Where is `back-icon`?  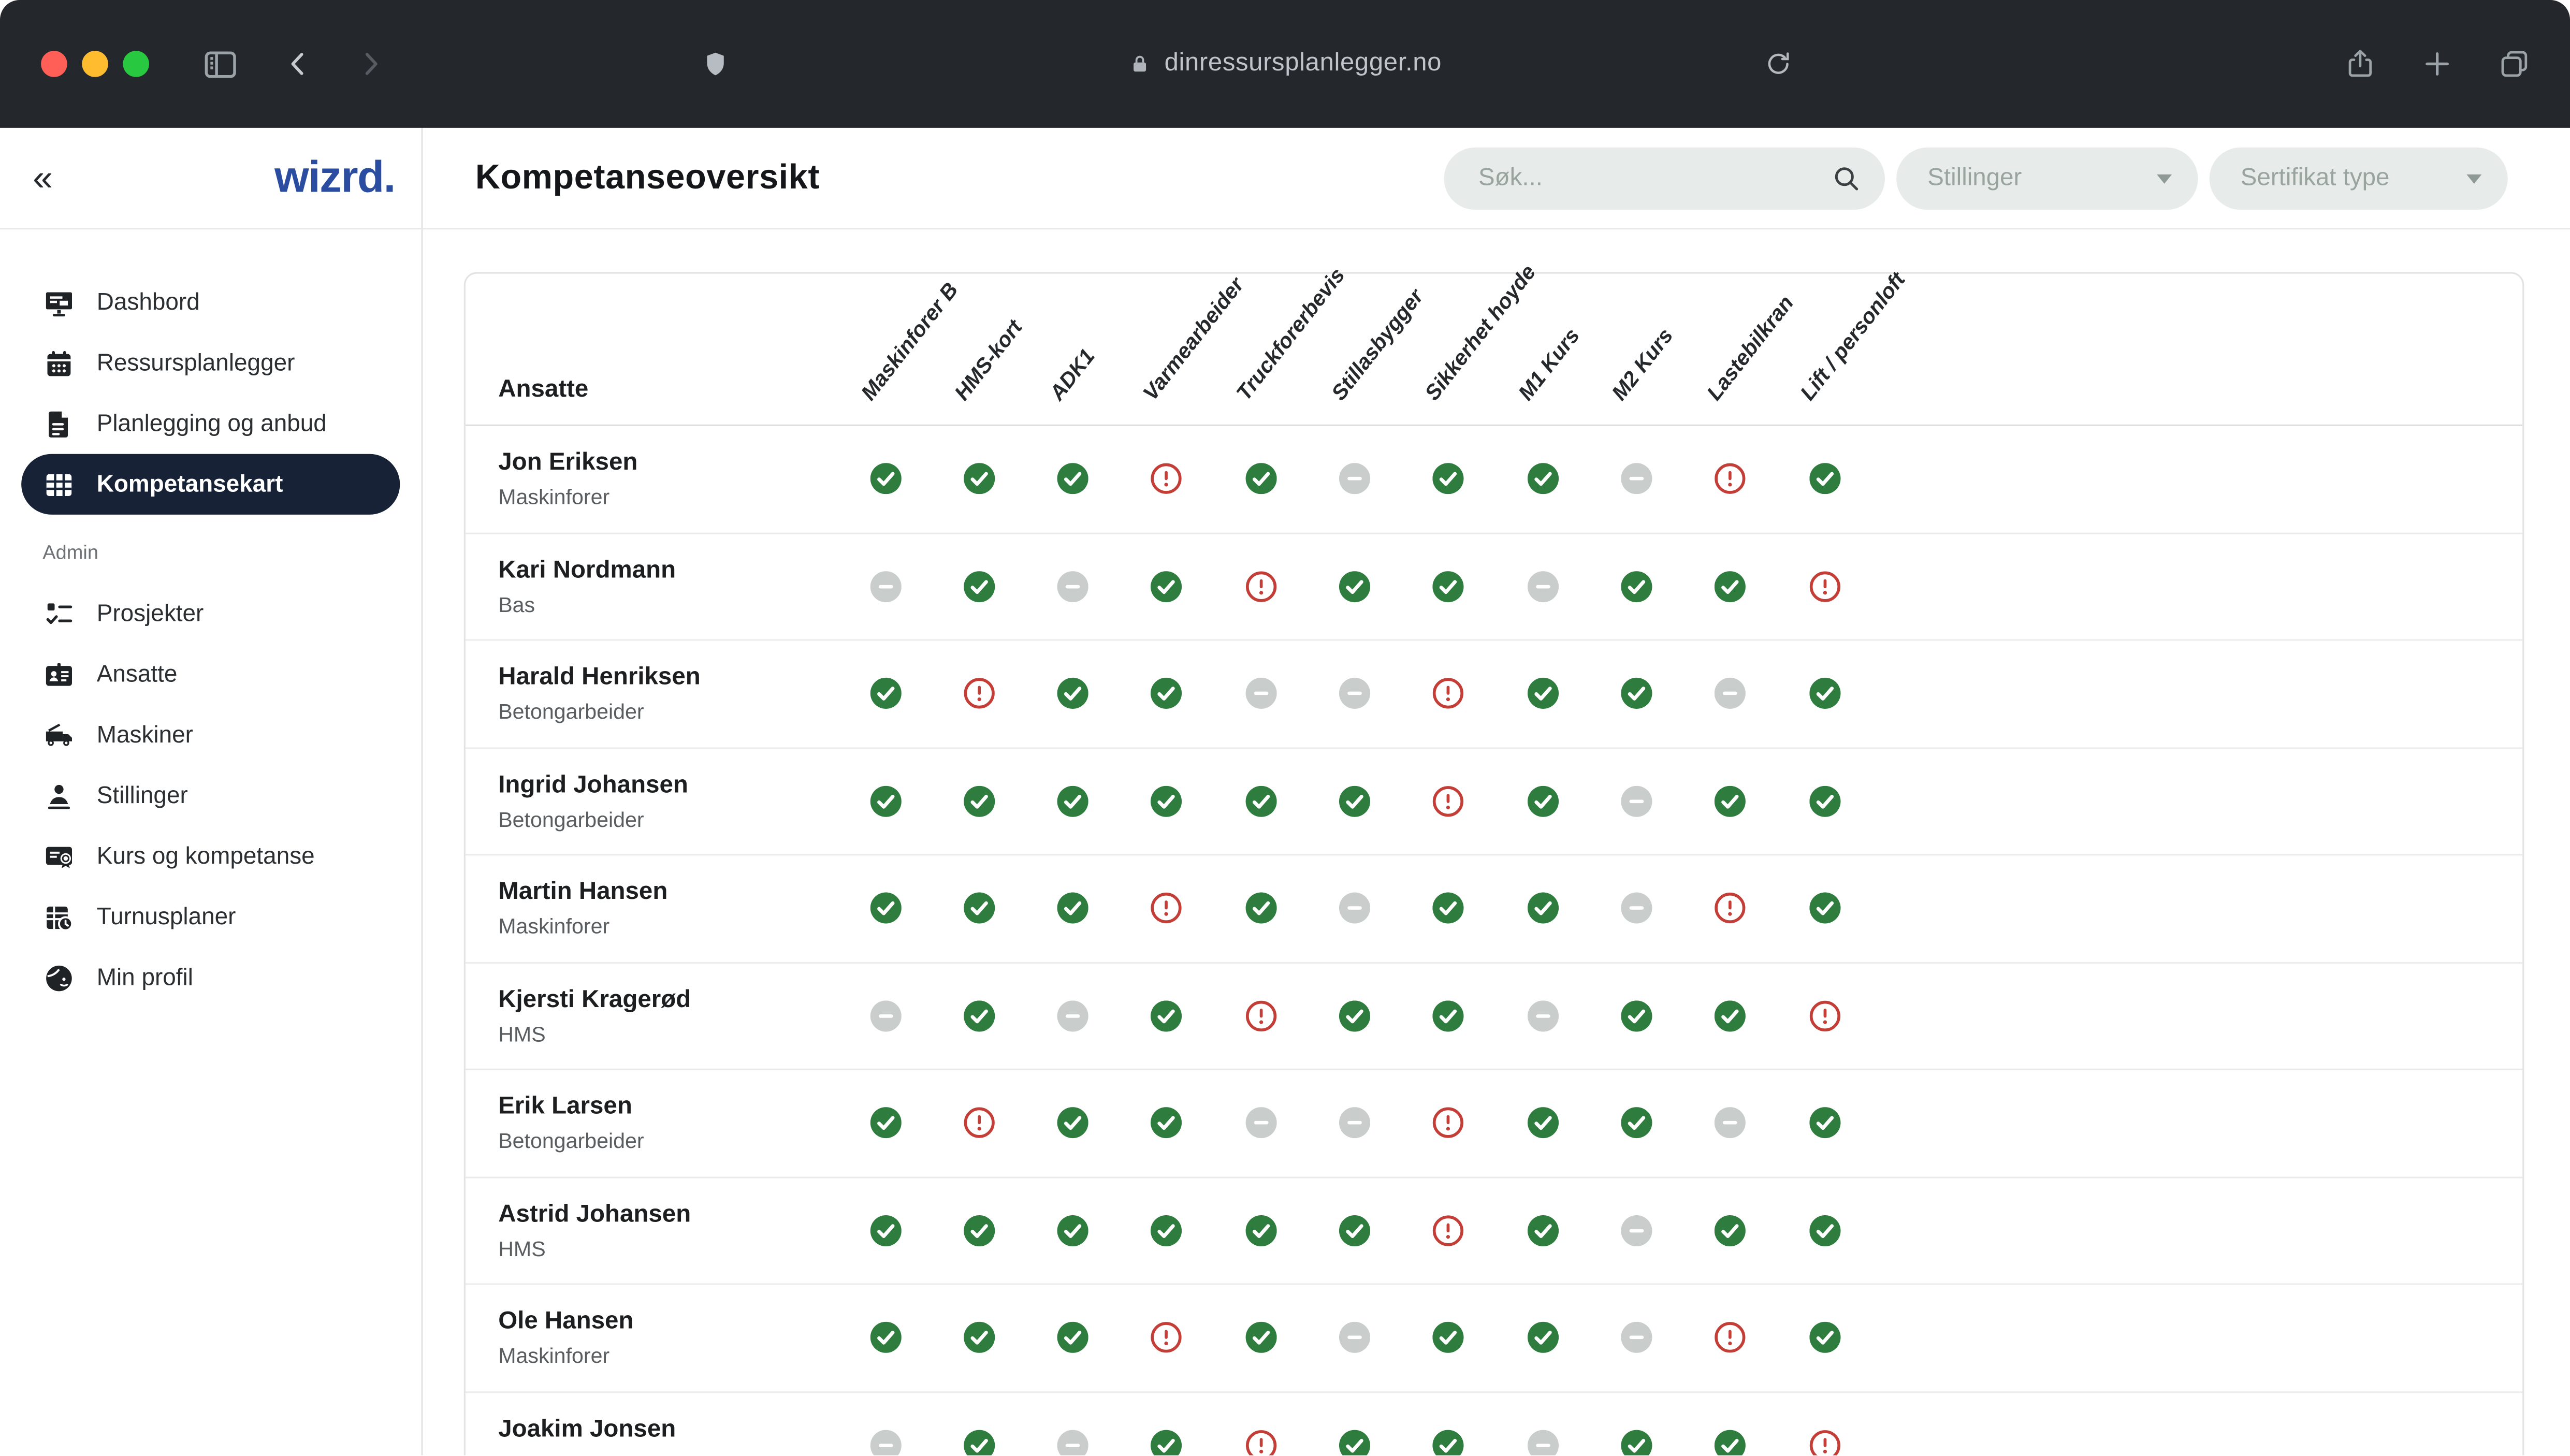
back-icon is located at coordinates (298, 64).